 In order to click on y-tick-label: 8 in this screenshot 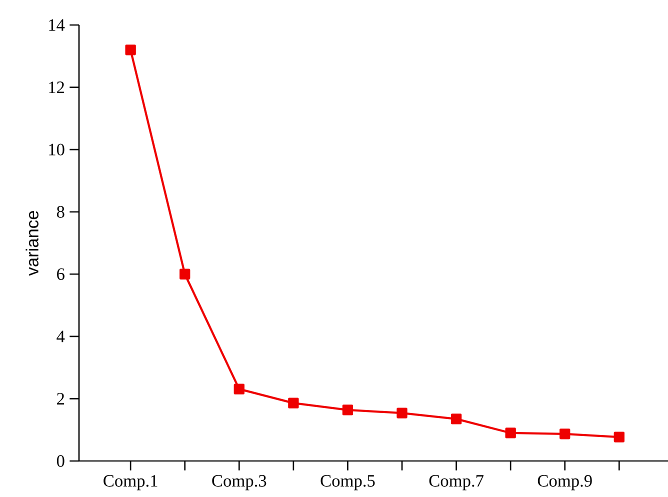, I will do `click(60, 212)`.